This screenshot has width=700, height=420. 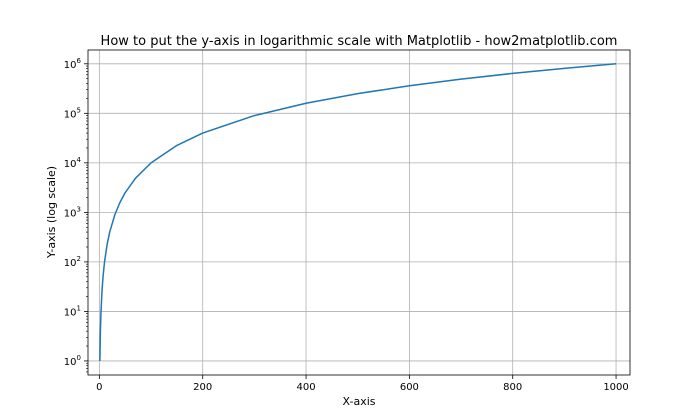 I want to click on y-tick-label: 10², so click(x=72, y=262).